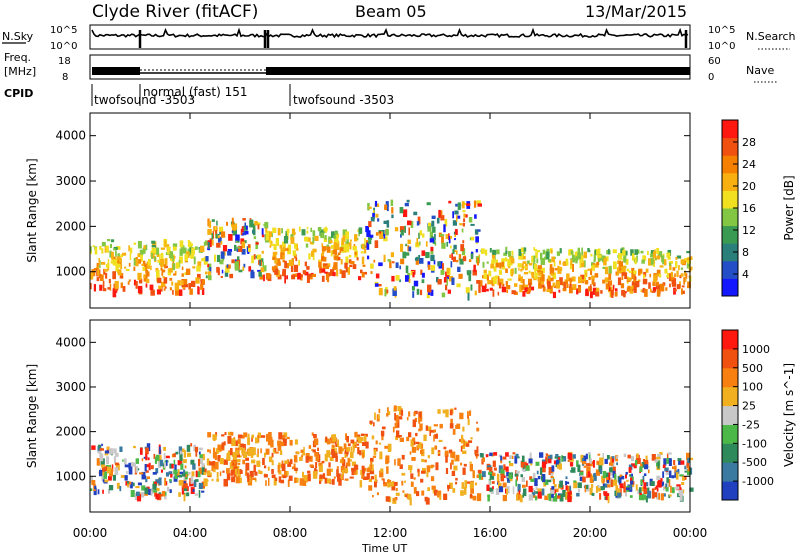 Image resolution: width=800 pixels, height=554 pixels. What do you see at coordinates (70, 476) in the screenshot?
I see `velocity-ytick-label: 1000` at bounding box center [70, 476].